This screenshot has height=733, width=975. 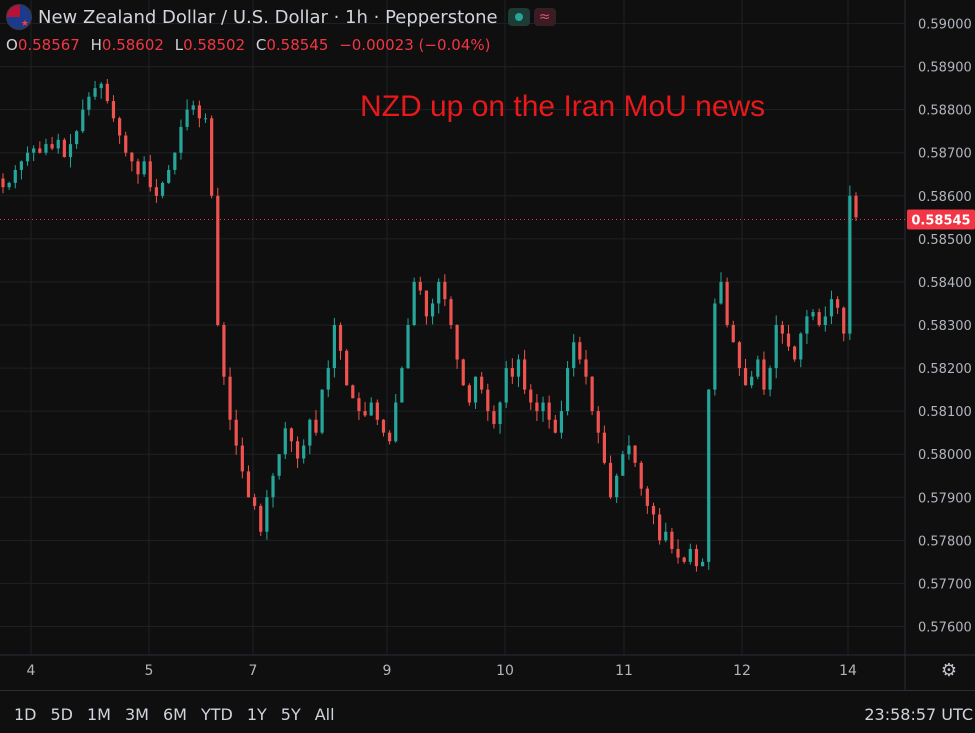 What do you see at coordinates (945, 369) in the screenshot?
I see `y-tick-label: 0.58200` at bounding box center [945, 369].